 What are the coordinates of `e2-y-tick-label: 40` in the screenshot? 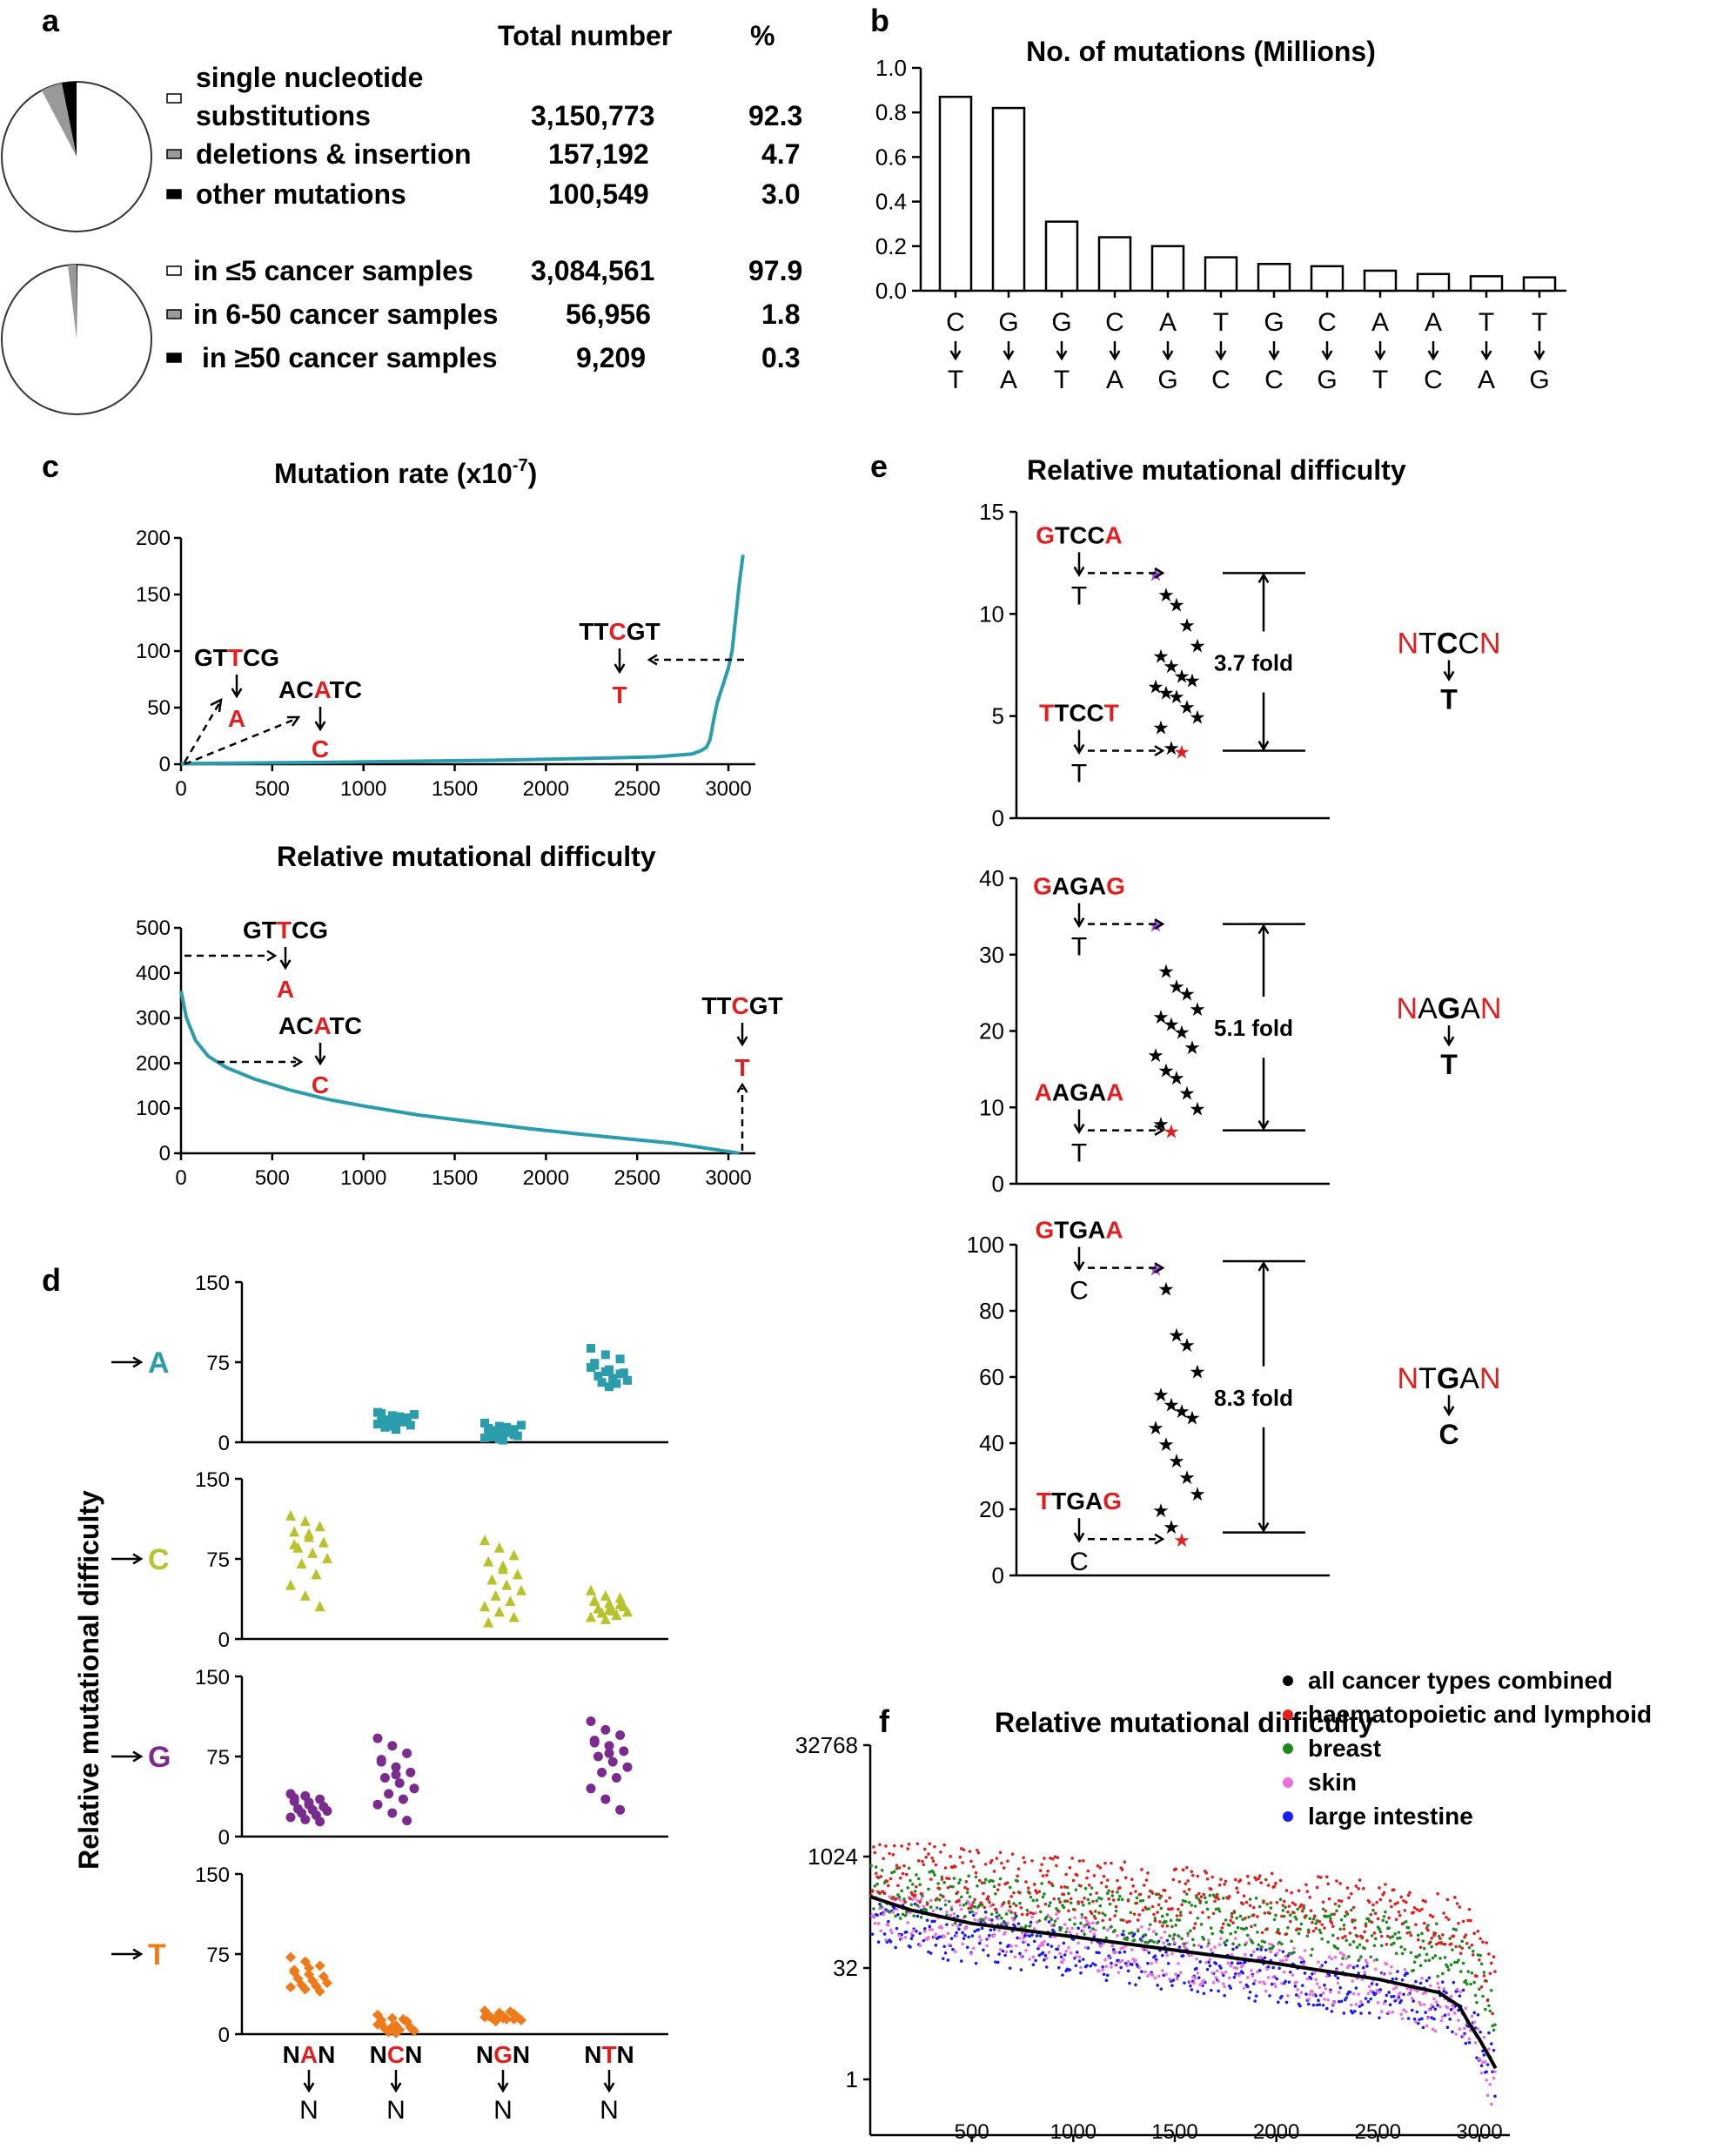 It's located at (992, 878).